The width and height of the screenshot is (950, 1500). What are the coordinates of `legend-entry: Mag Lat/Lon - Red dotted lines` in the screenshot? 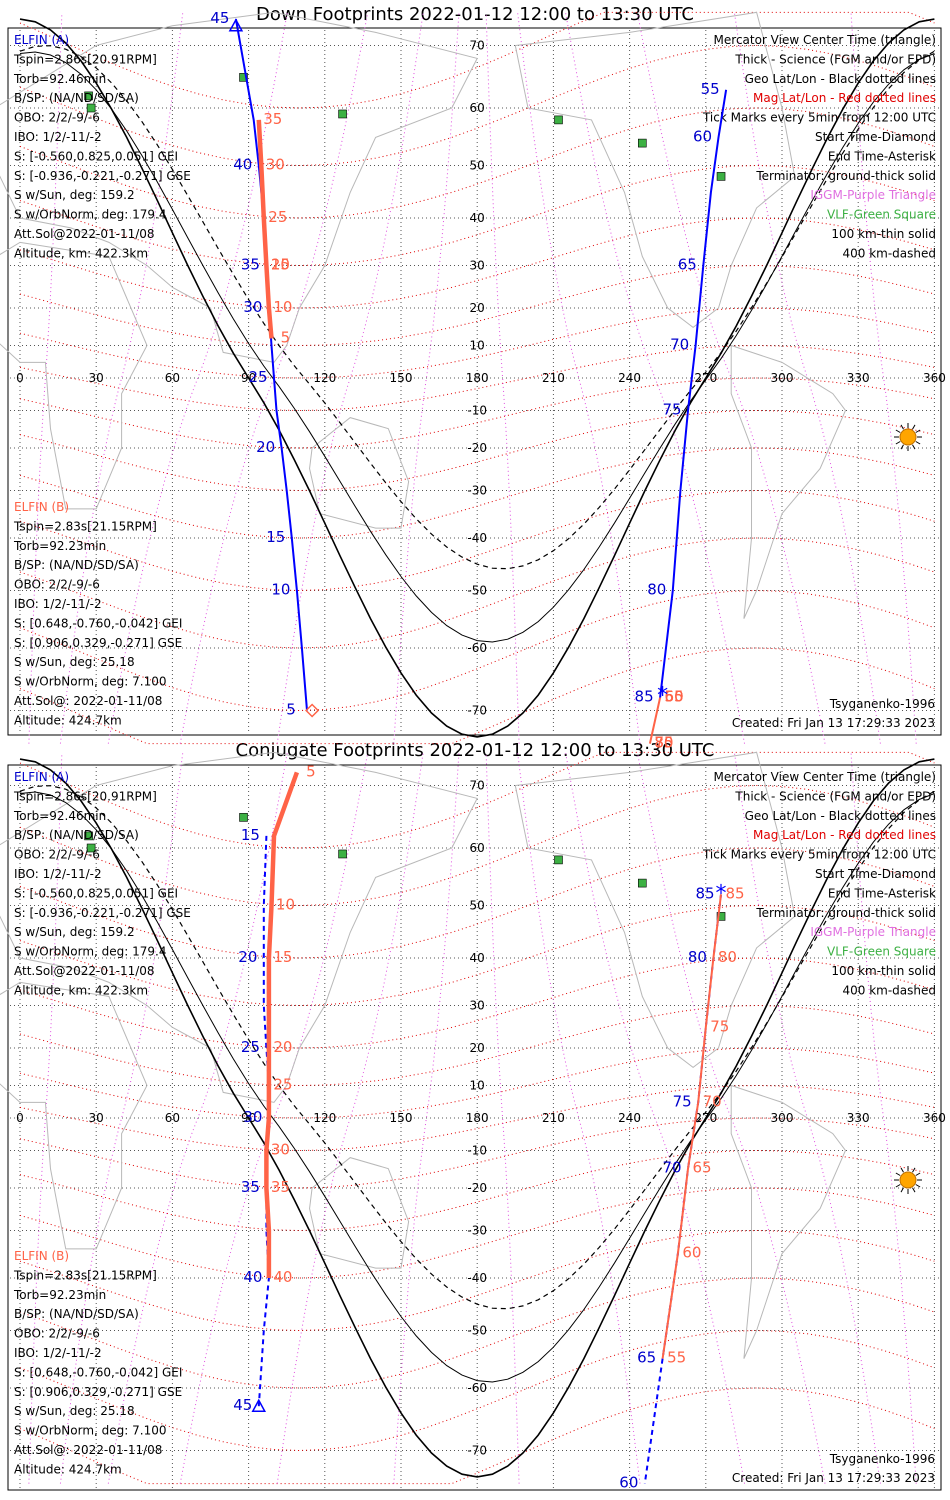 It's located at (844, 98).